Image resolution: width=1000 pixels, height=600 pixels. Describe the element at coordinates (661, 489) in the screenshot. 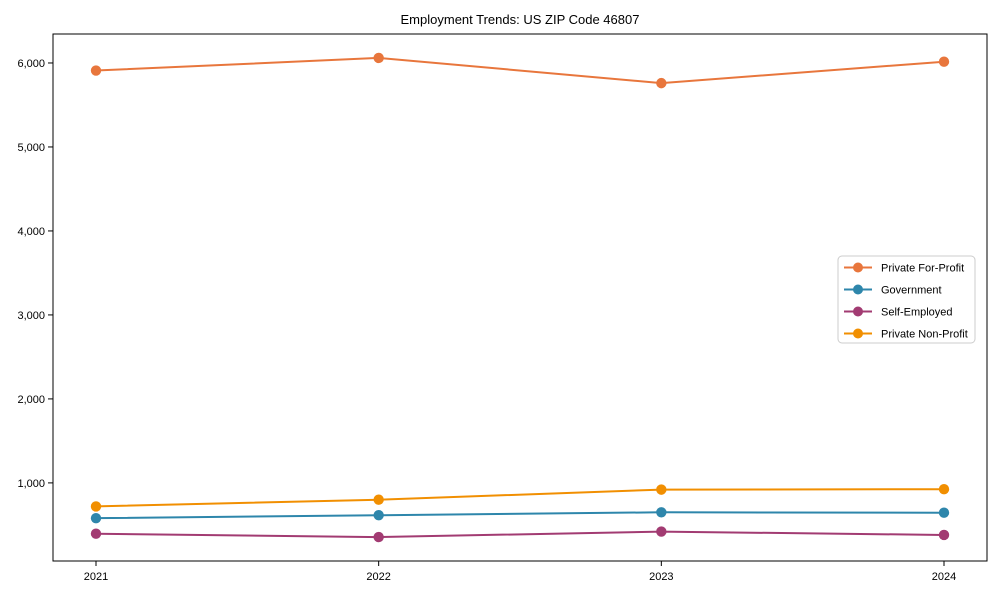

I see `data-point-private-non-profit-2023` at that location.